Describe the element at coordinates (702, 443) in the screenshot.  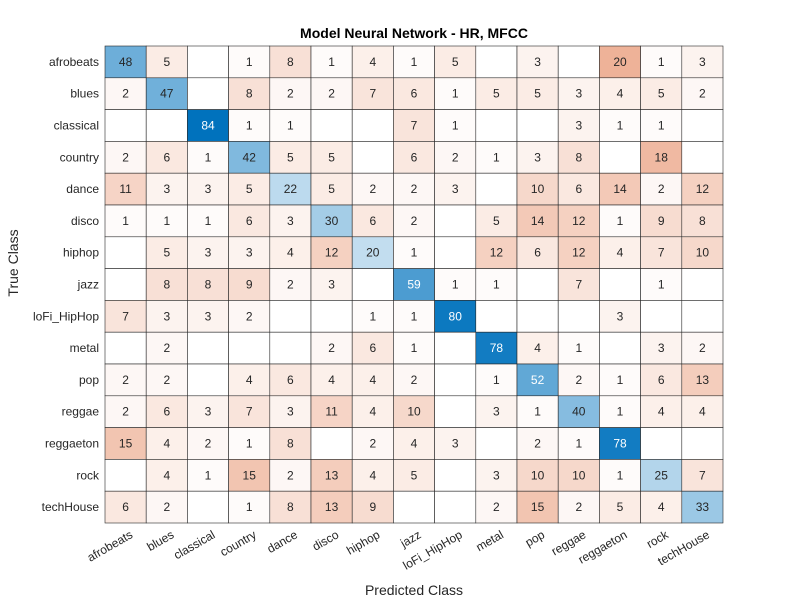
I see `cell-reggaeton-techhouse` at that location.